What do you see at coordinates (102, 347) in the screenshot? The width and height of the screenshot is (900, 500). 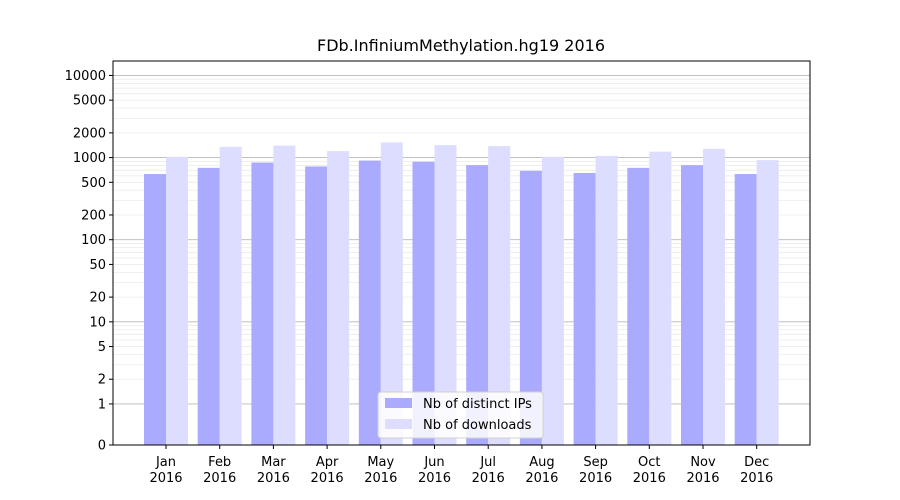 I see `y-tick-label: 5` at bounding box center [102, 347].